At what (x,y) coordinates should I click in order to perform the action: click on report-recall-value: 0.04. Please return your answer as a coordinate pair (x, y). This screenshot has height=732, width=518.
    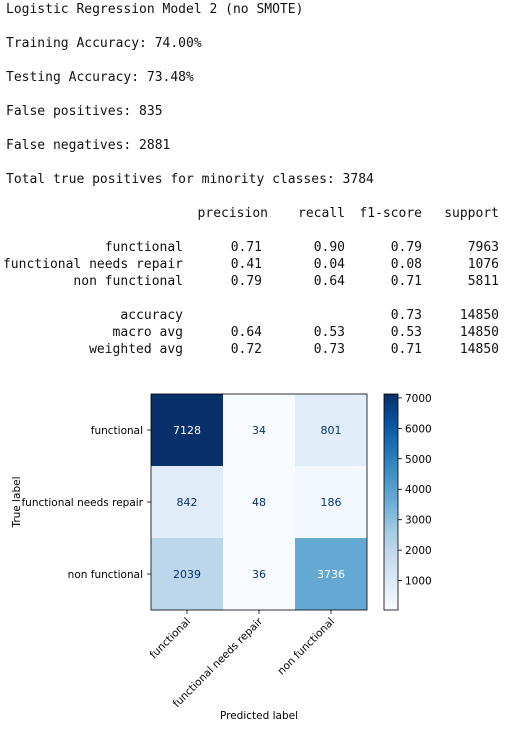
    Looking at the image, I should click on (329, 264).